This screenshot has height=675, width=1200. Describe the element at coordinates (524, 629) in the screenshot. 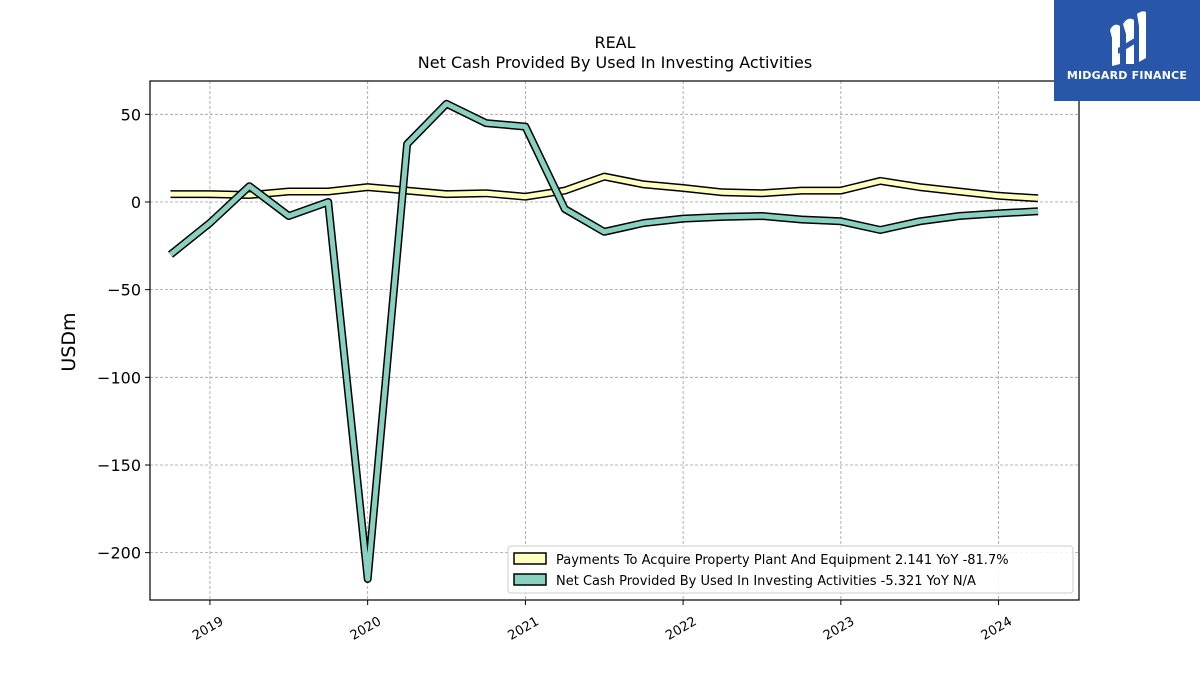

I see `x-tick-label: 2021` at that location.